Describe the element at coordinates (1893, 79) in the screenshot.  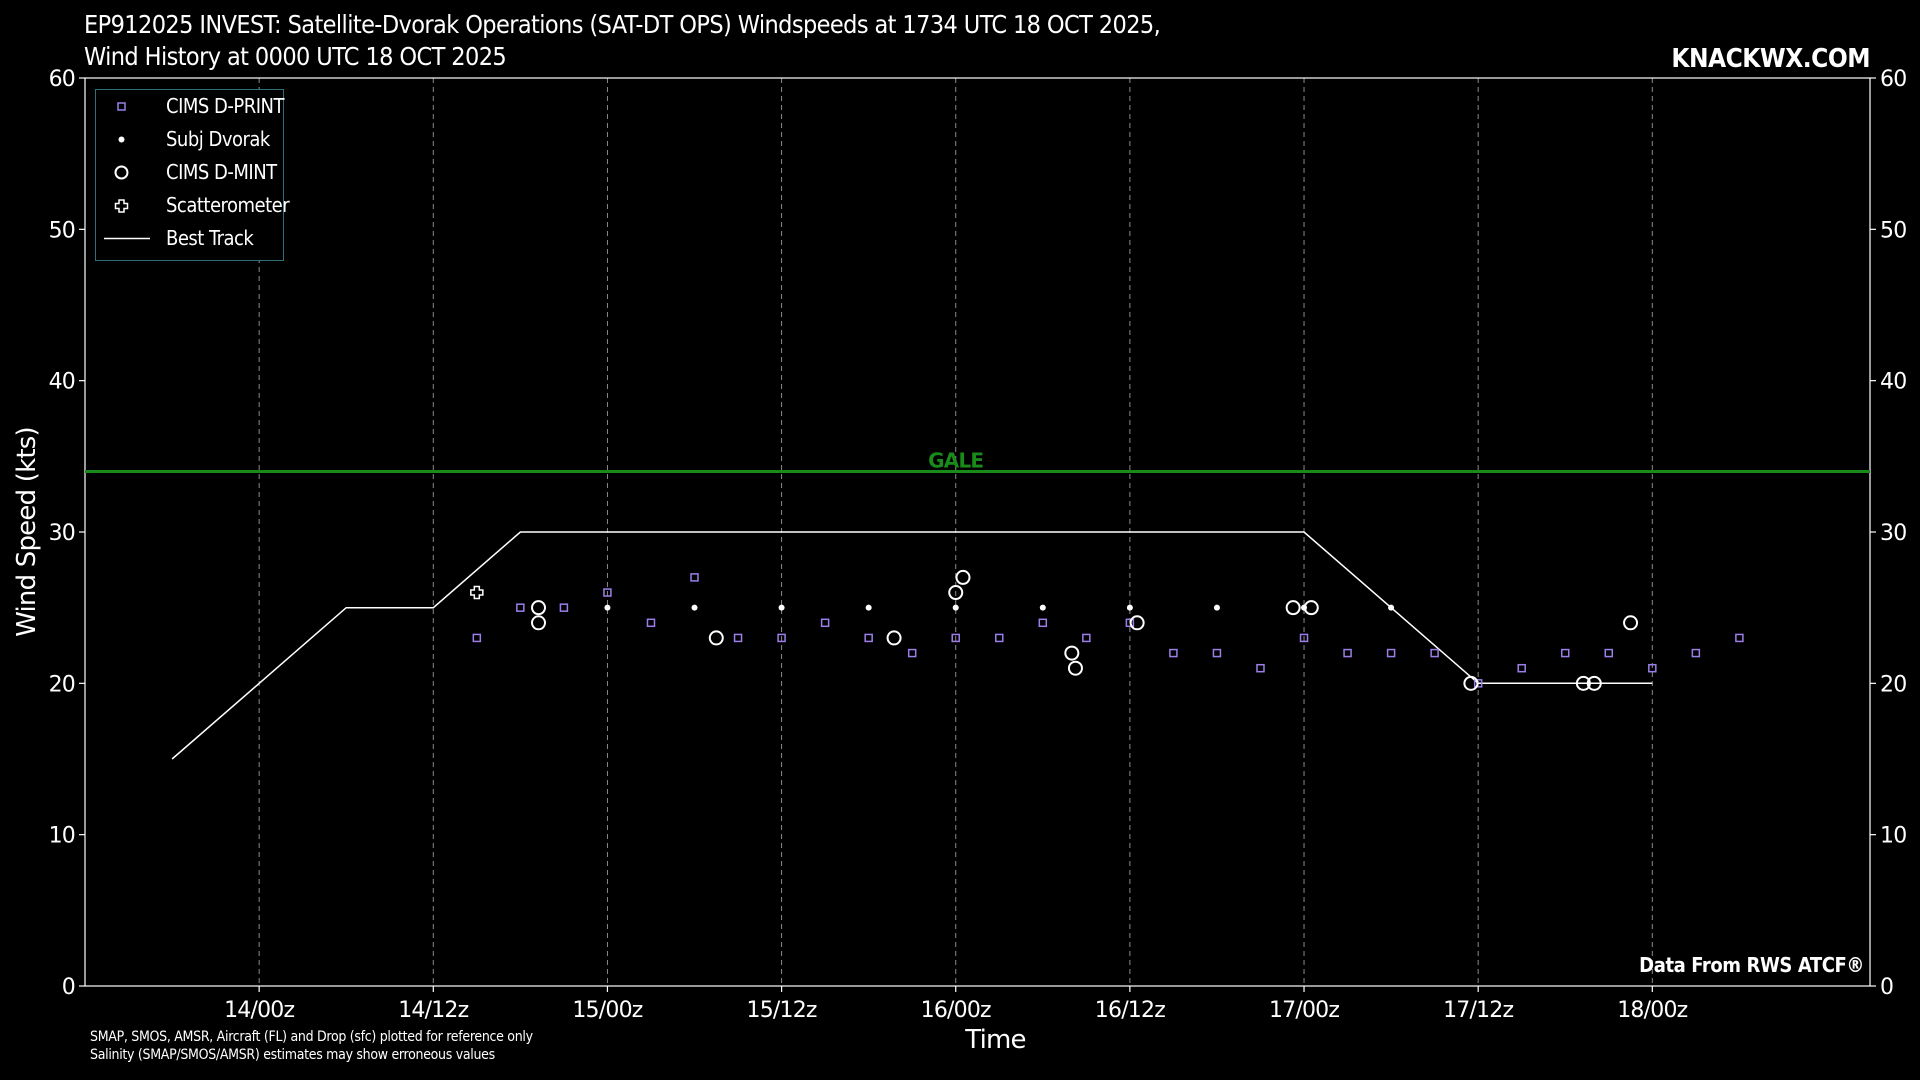
I see `y-tick-label-right: 60` at that location.